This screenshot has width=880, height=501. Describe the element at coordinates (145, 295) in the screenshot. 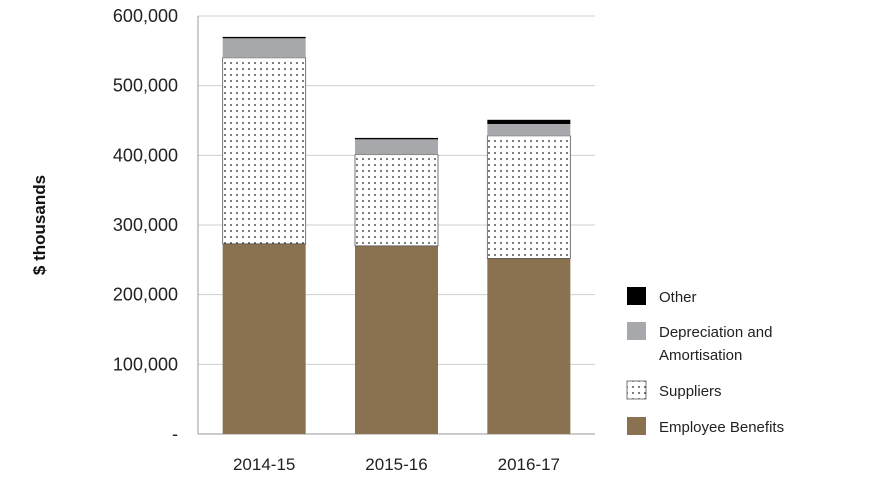

I see `y-tick-label: 200,000` at that location.